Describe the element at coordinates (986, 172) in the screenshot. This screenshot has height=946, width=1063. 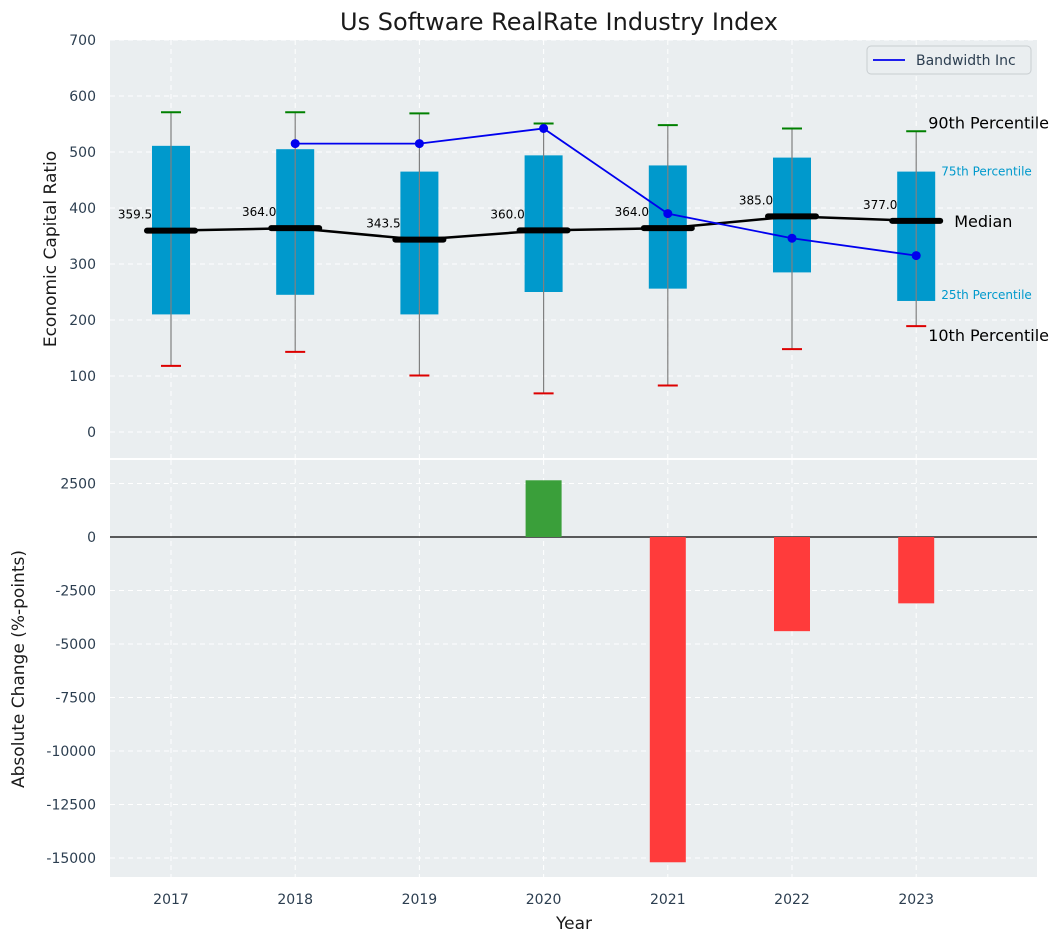
I see `annotation-p75: 75th Percentile` at that location.